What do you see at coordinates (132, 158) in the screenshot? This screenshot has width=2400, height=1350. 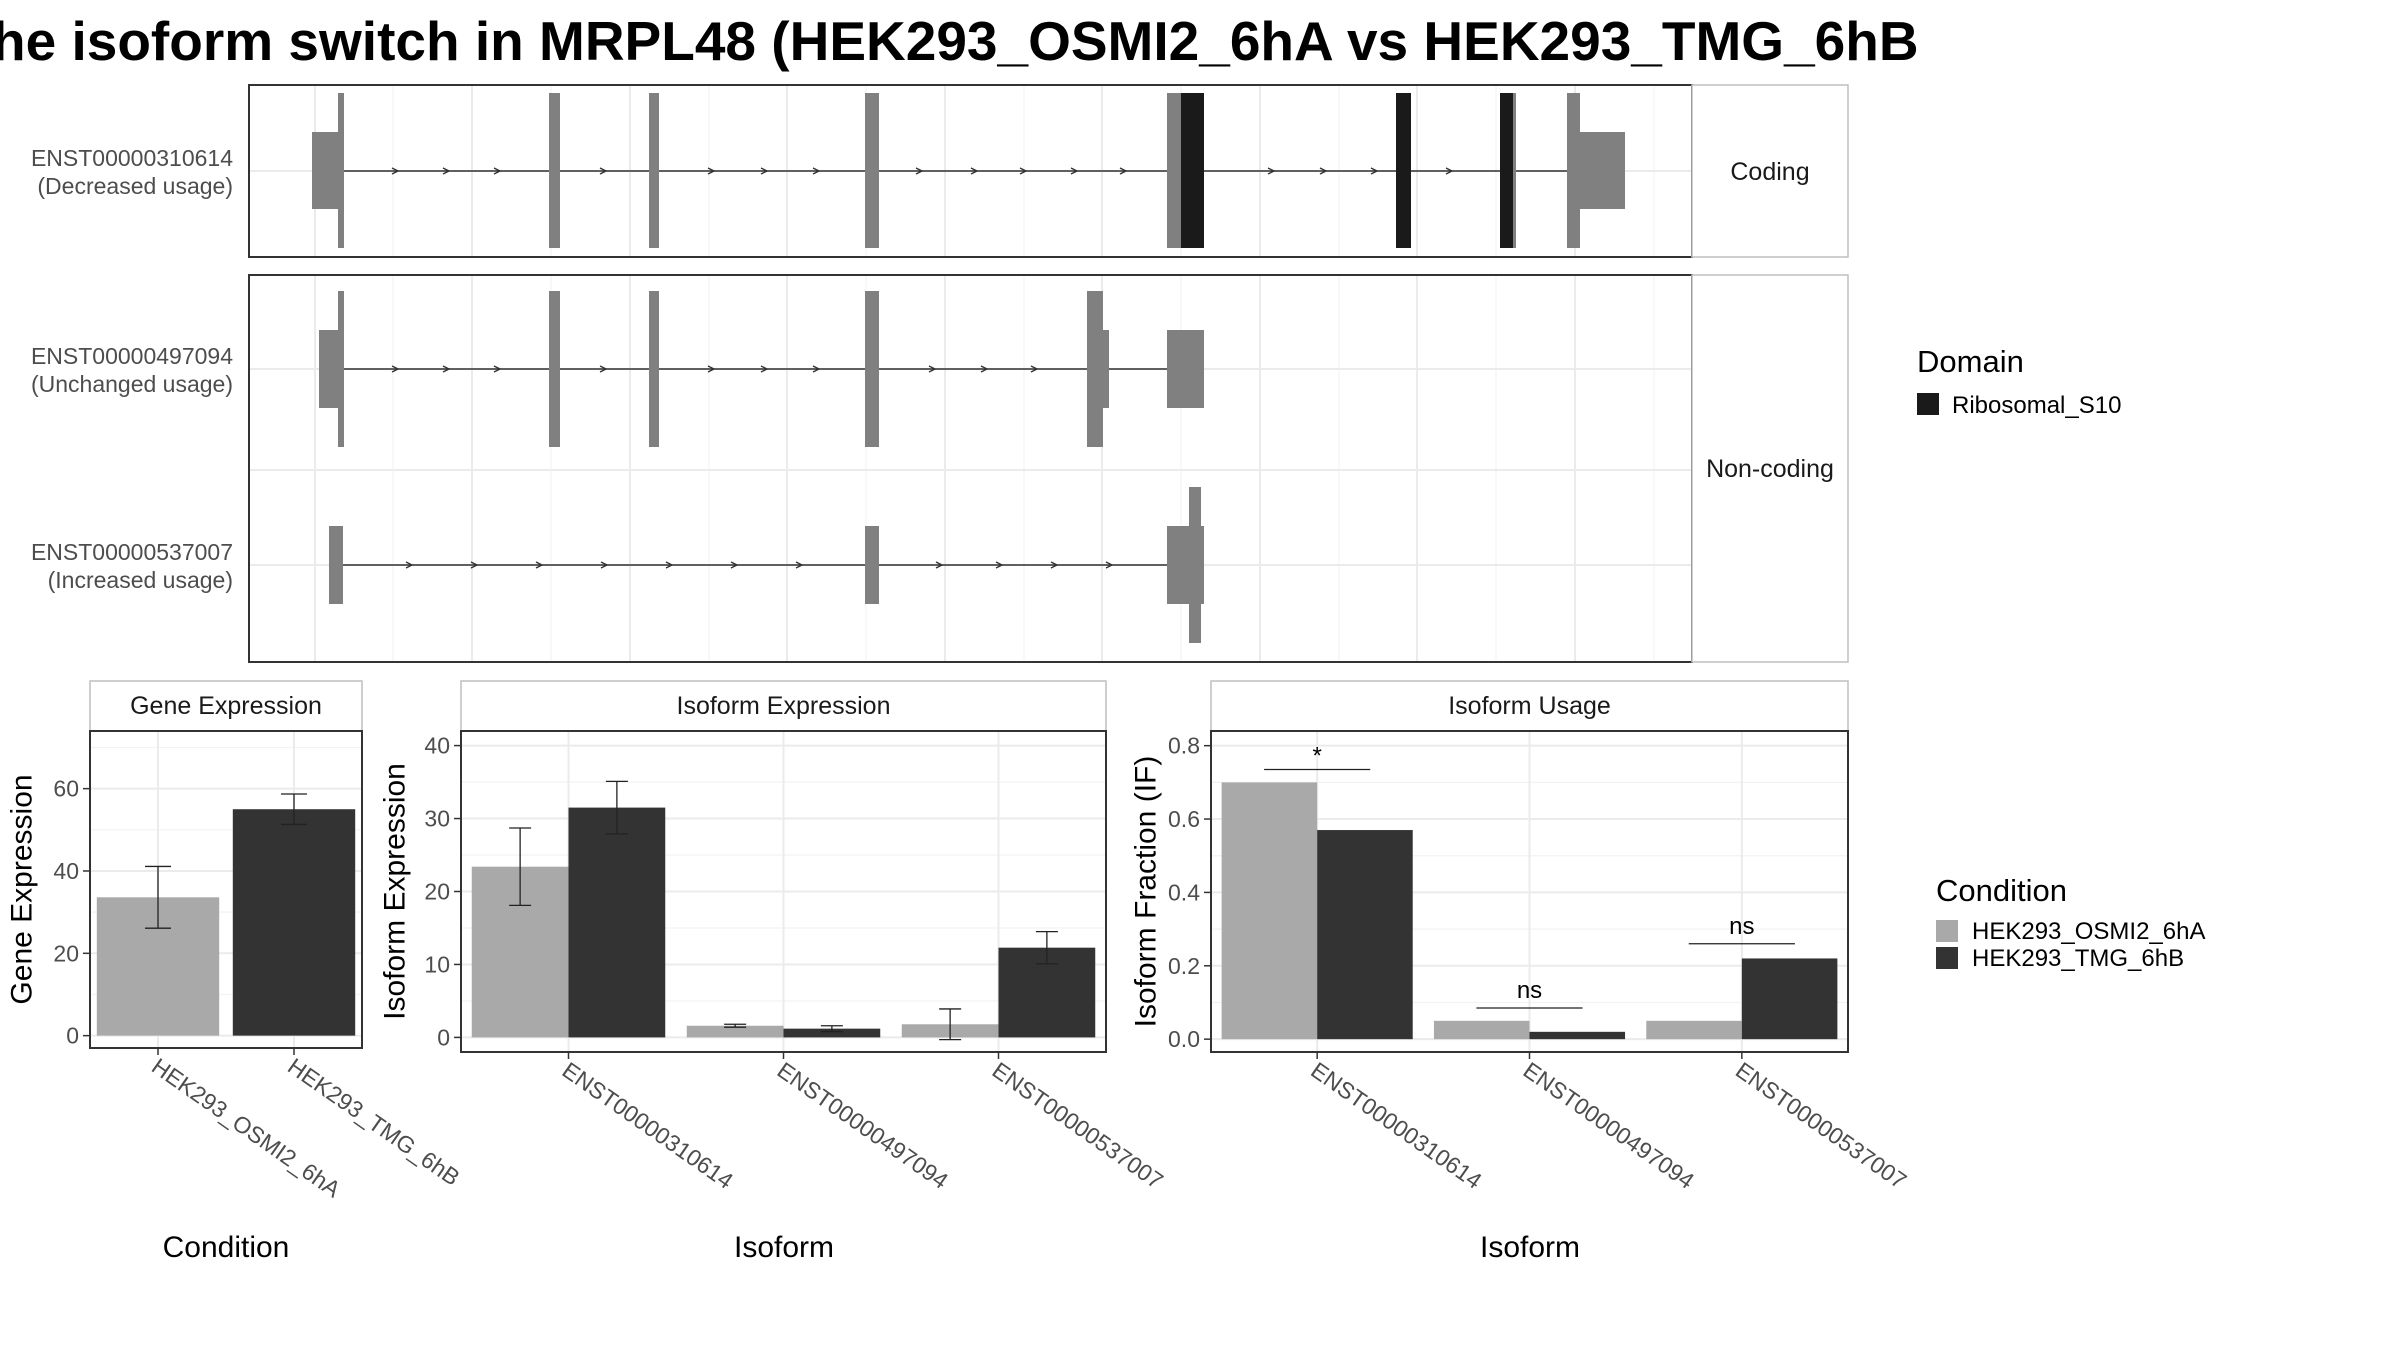 I see `transcript-id-label: ENST00000310614` at bounding box center [132, 158].